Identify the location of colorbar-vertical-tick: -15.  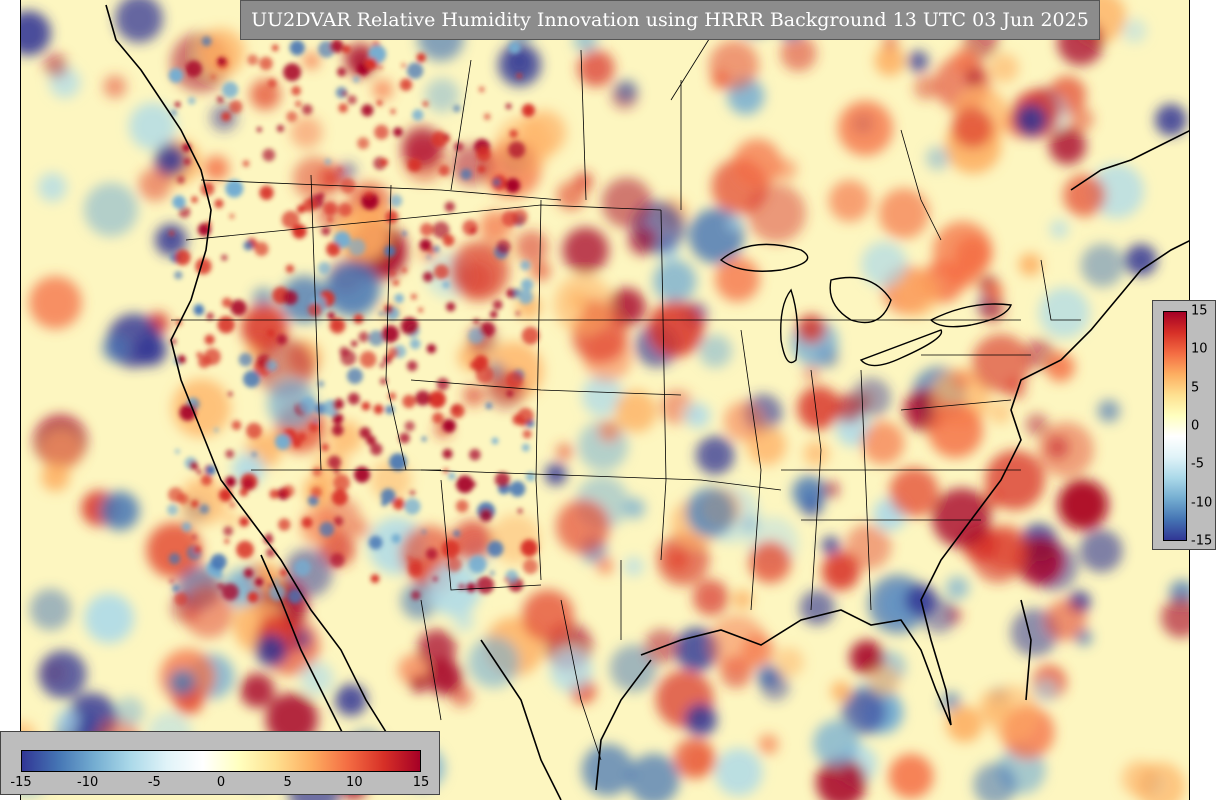
(1202, 541).